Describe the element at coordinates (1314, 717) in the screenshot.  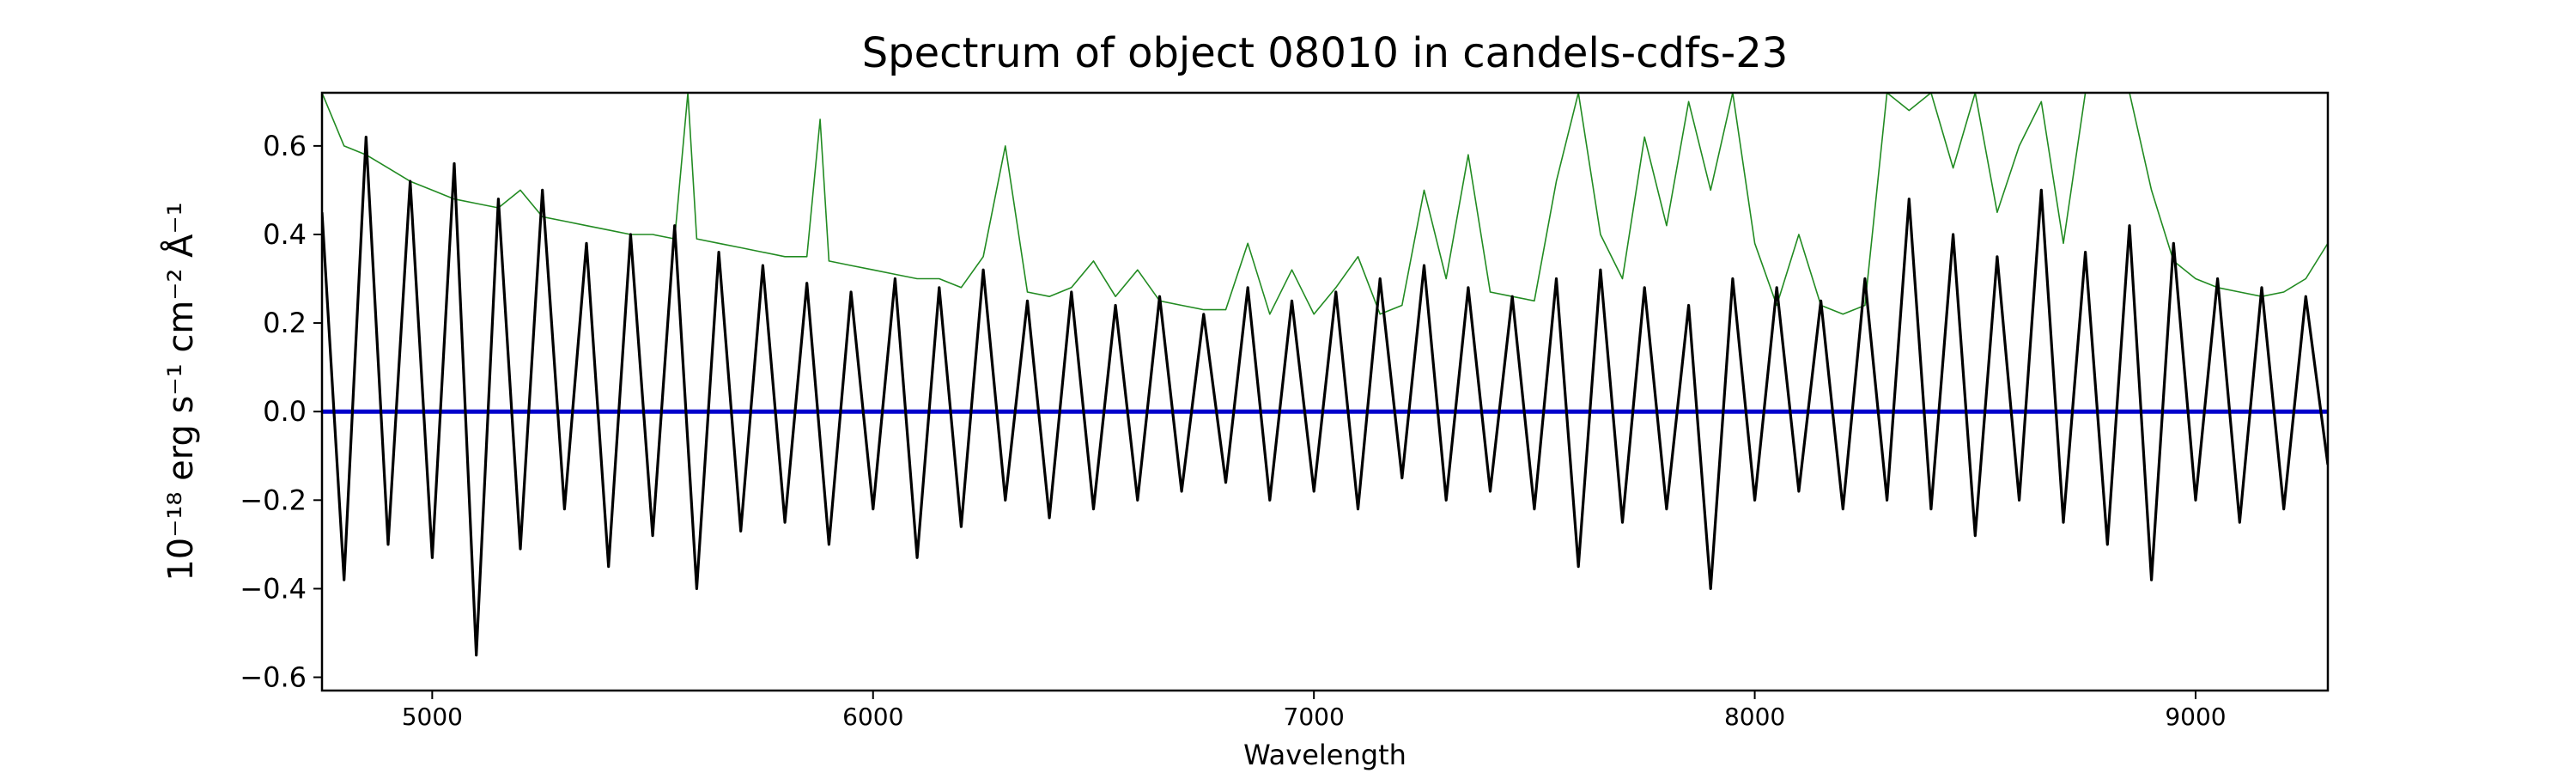
I see `x-tick-label: 7000` at that location.